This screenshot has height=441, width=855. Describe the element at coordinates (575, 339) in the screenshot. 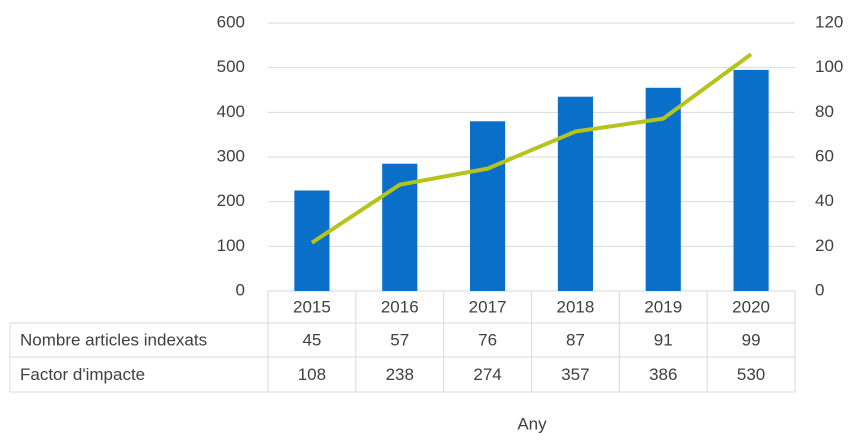

I see `table-value: 87` at that location.